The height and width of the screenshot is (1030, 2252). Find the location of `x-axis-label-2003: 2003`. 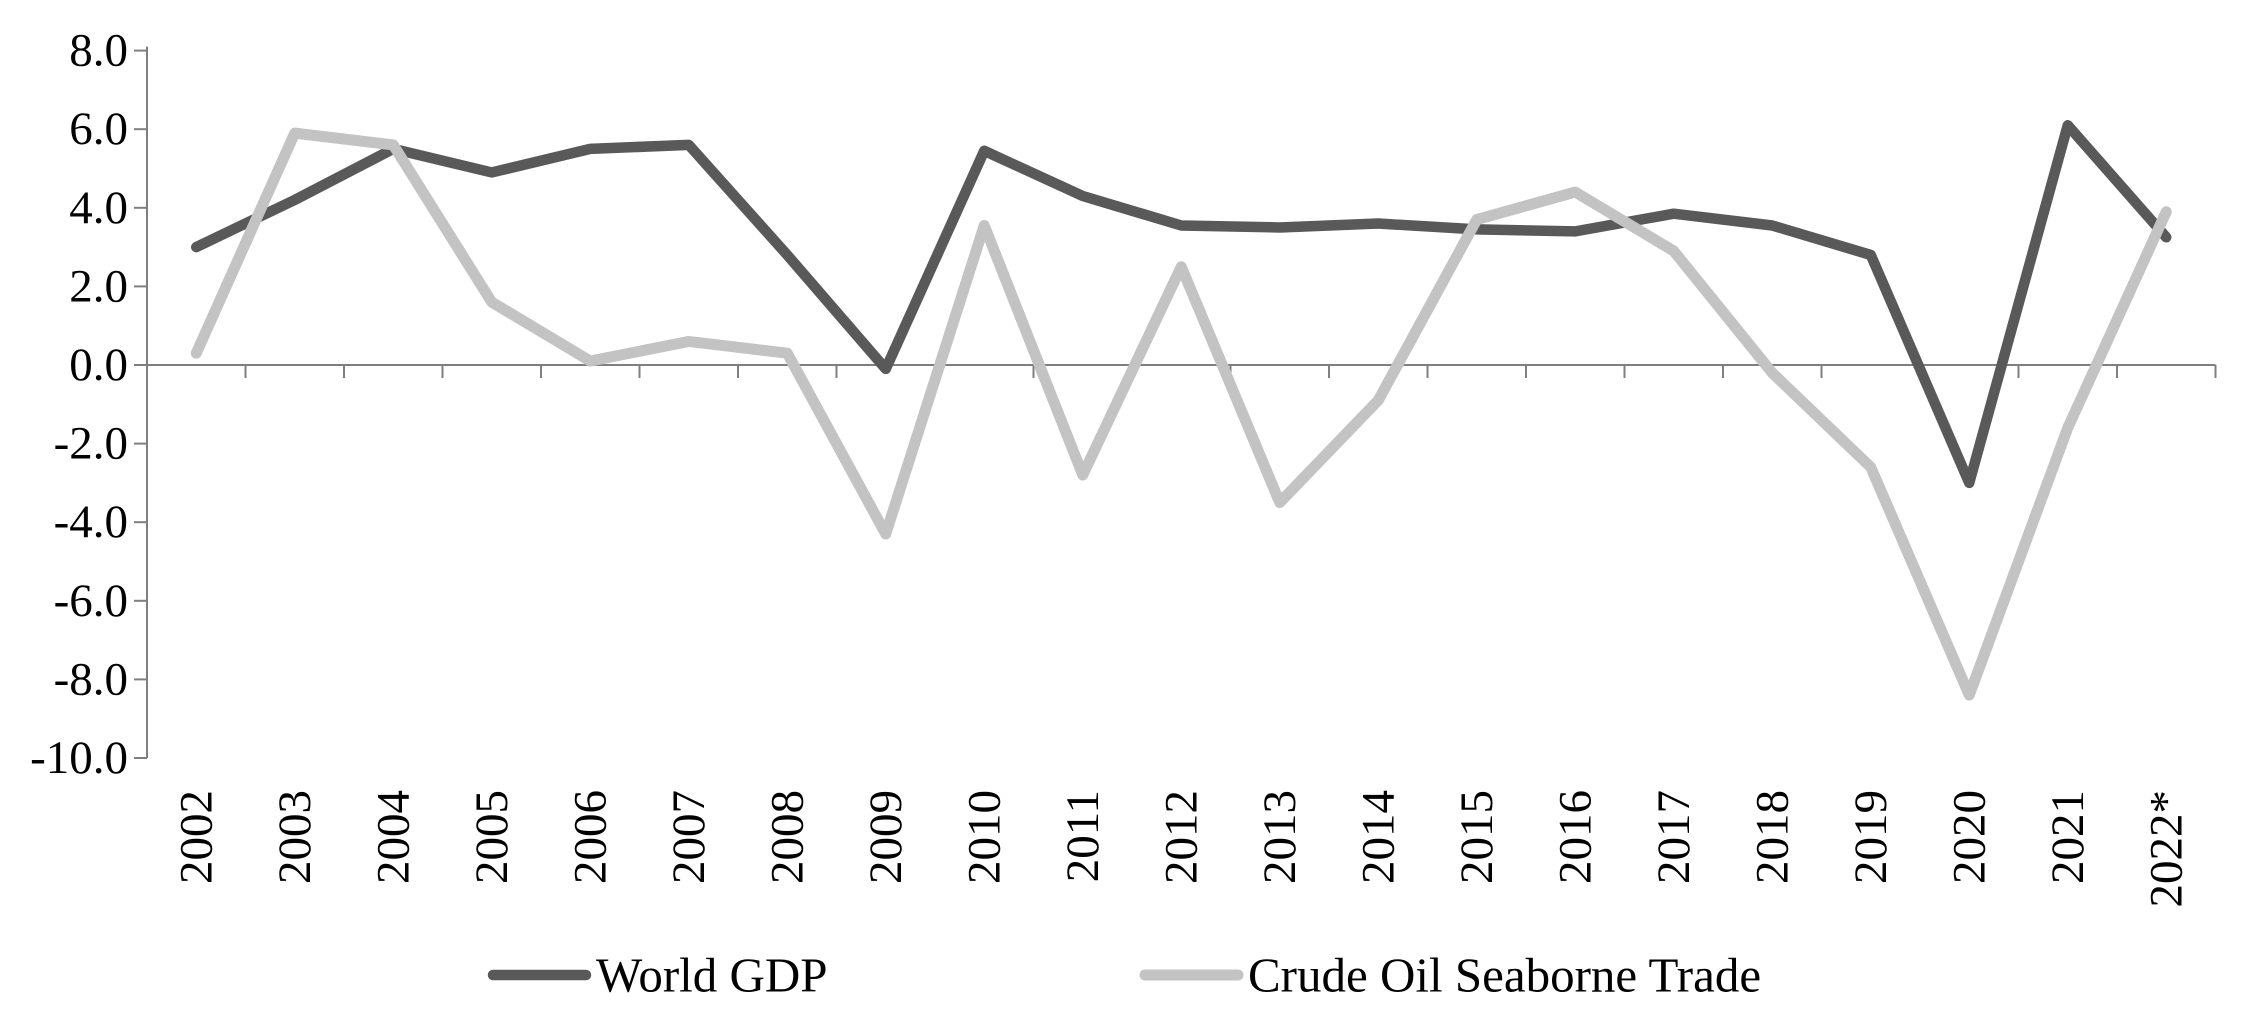

x-axis-label-2003: 2003 is located at coordinates (295, 837).